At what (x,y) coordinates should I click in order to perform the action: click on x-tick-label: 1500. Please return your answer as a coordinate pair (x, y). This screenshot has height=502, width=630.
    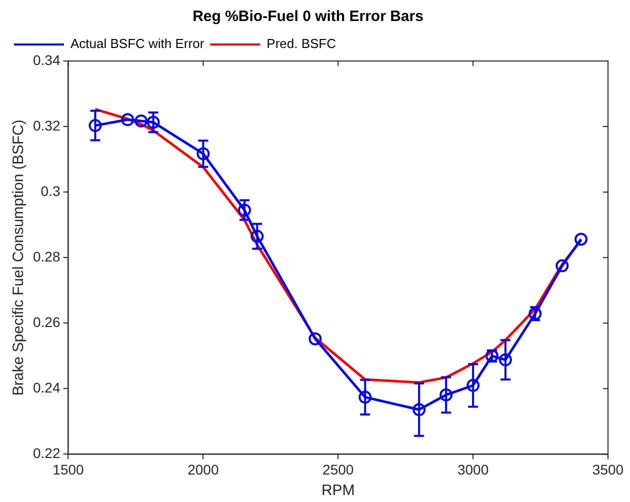
    Looking at the image, I should click on (68, 469).